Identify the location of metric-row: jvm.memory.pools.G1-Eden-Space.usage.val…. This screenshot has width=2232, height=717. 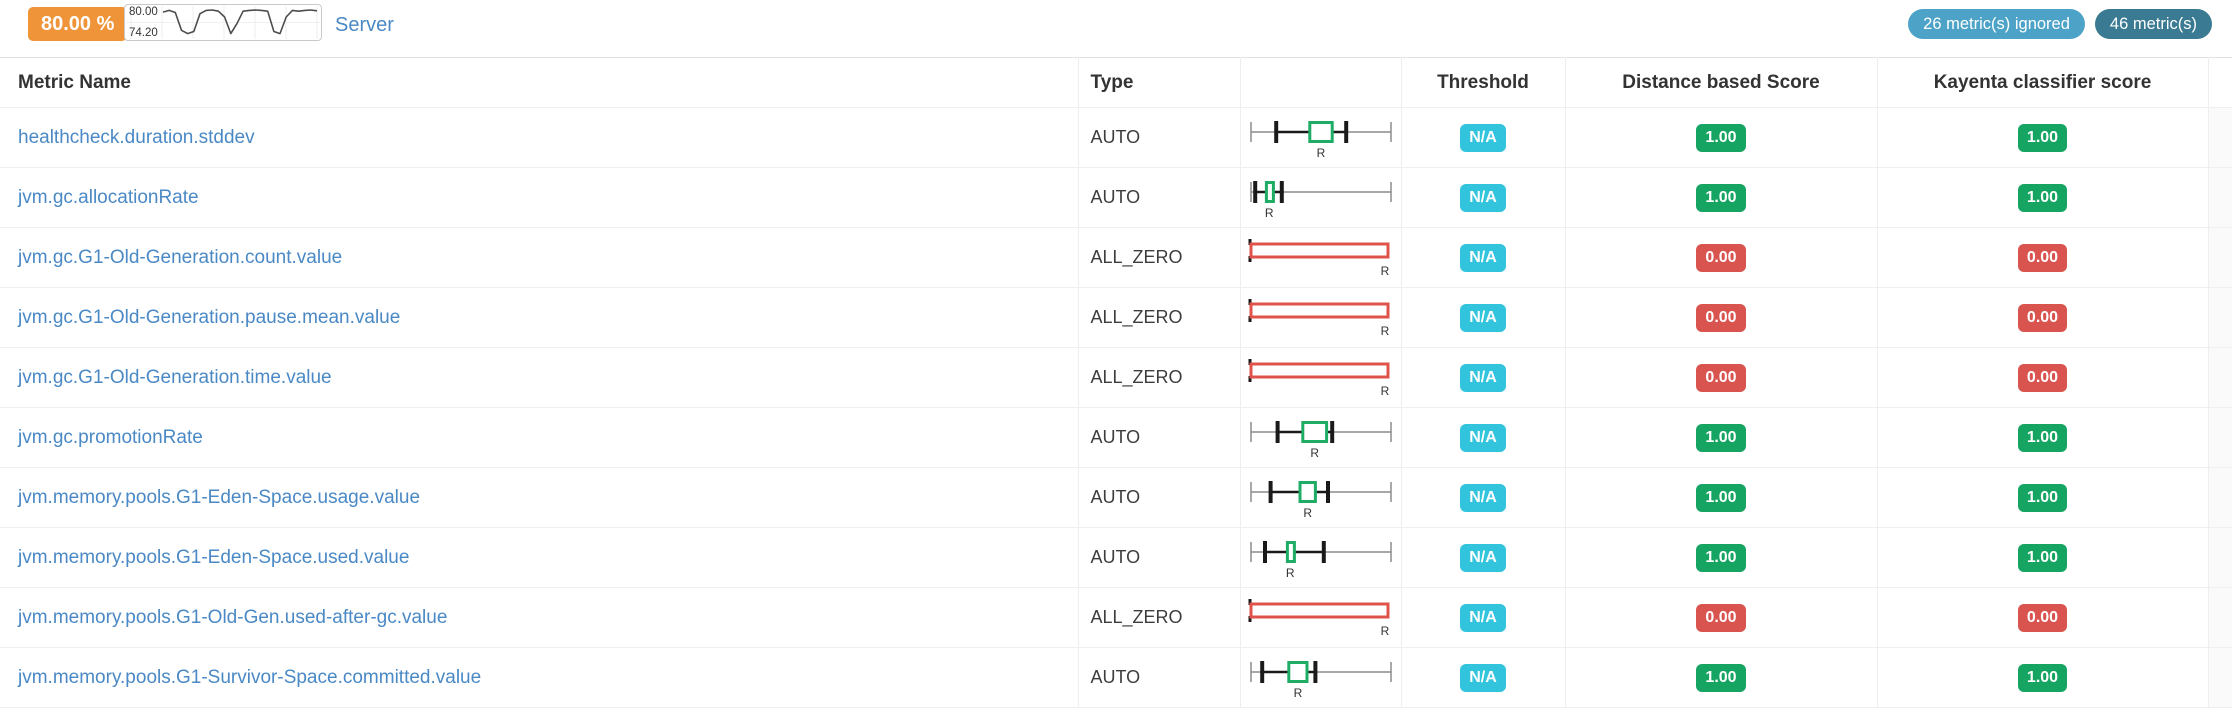
(1116, 497).